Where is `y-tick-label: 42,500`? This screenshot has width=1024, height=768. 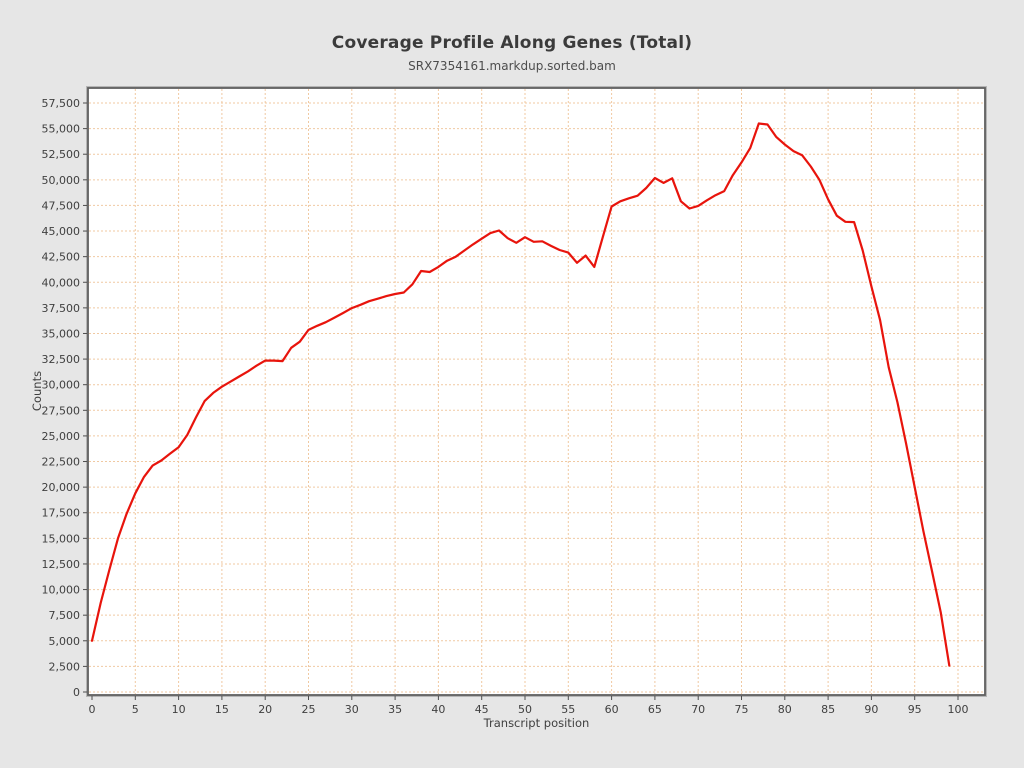 y-tick-label: 42,500 is located at coordinates (61, 257).